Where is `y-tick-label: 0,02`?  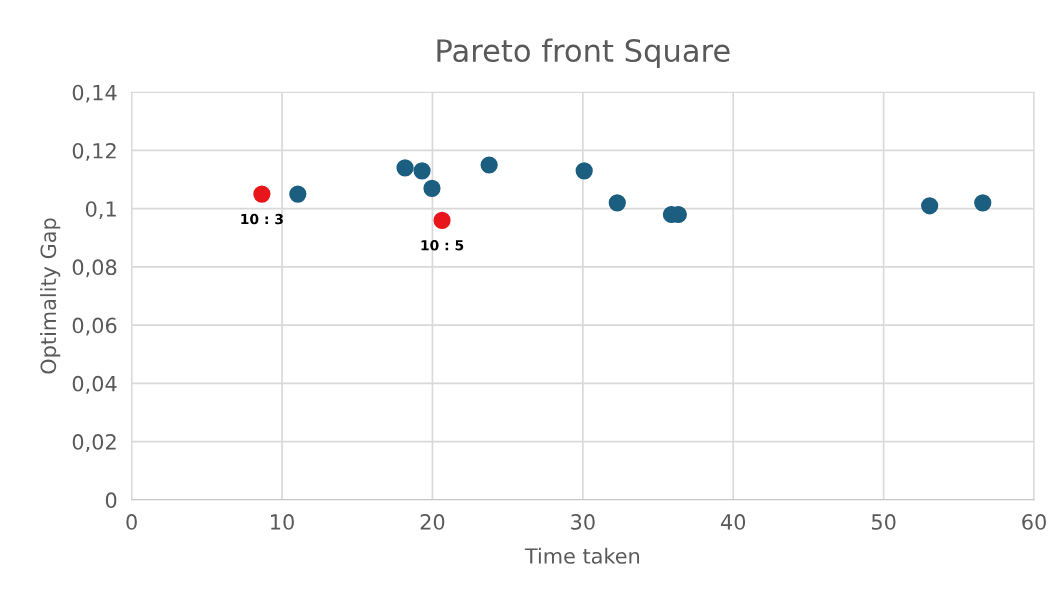 y-tick-label: 0,02 is located at coordinates (94, 443).